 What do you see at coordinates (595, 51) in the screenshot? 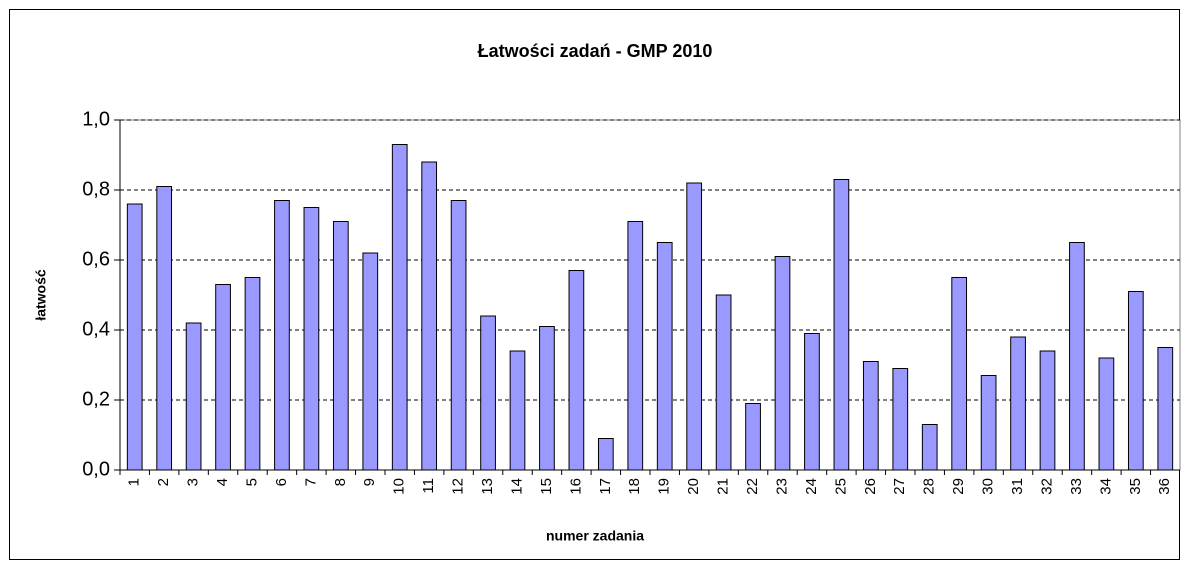
I see `chart-title: Łatwości zadań - GMP 2010` at bounding box center [595, 51].